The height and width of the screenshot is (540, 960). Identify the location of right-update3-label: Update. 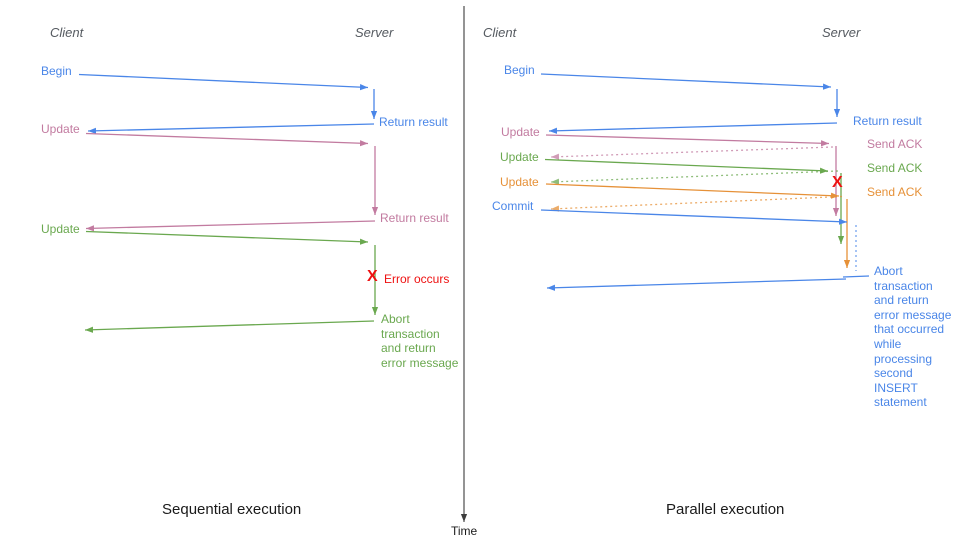
(519, 182).